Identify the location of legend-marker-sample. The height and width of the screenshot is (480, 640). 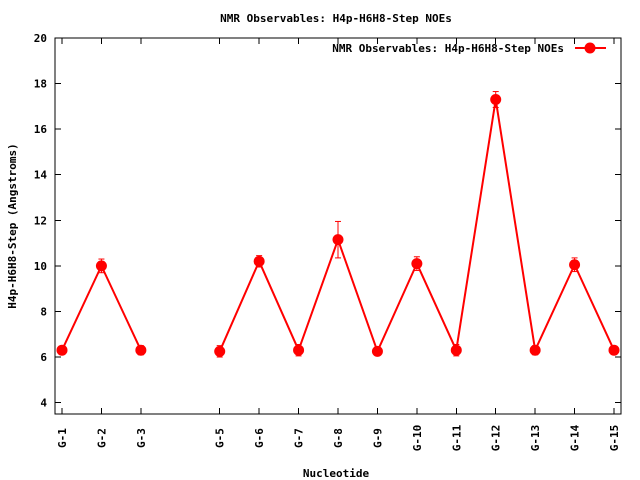
(590, 48).